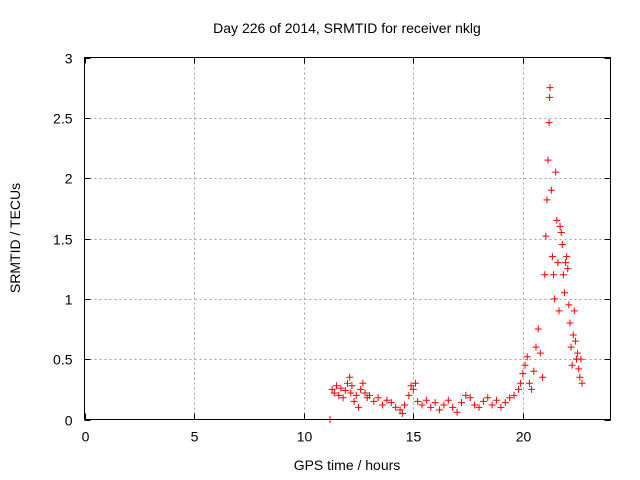 The width and height of the screenshot is (640, 480). What do you see at coordinates (15, 238) in the screenshot?
I see `y-axis-label: SRMTID / TECUs` at bounding box center [15, 238].